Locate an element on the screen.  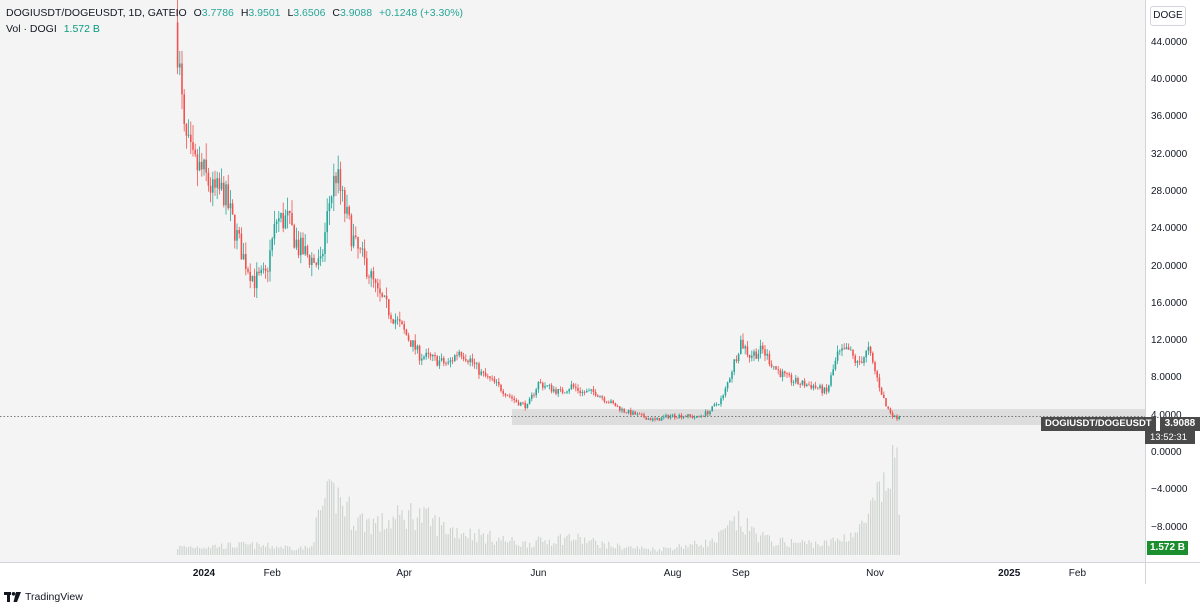
price-tag-value: 3.9088 is located at coordinates (1179, 424).